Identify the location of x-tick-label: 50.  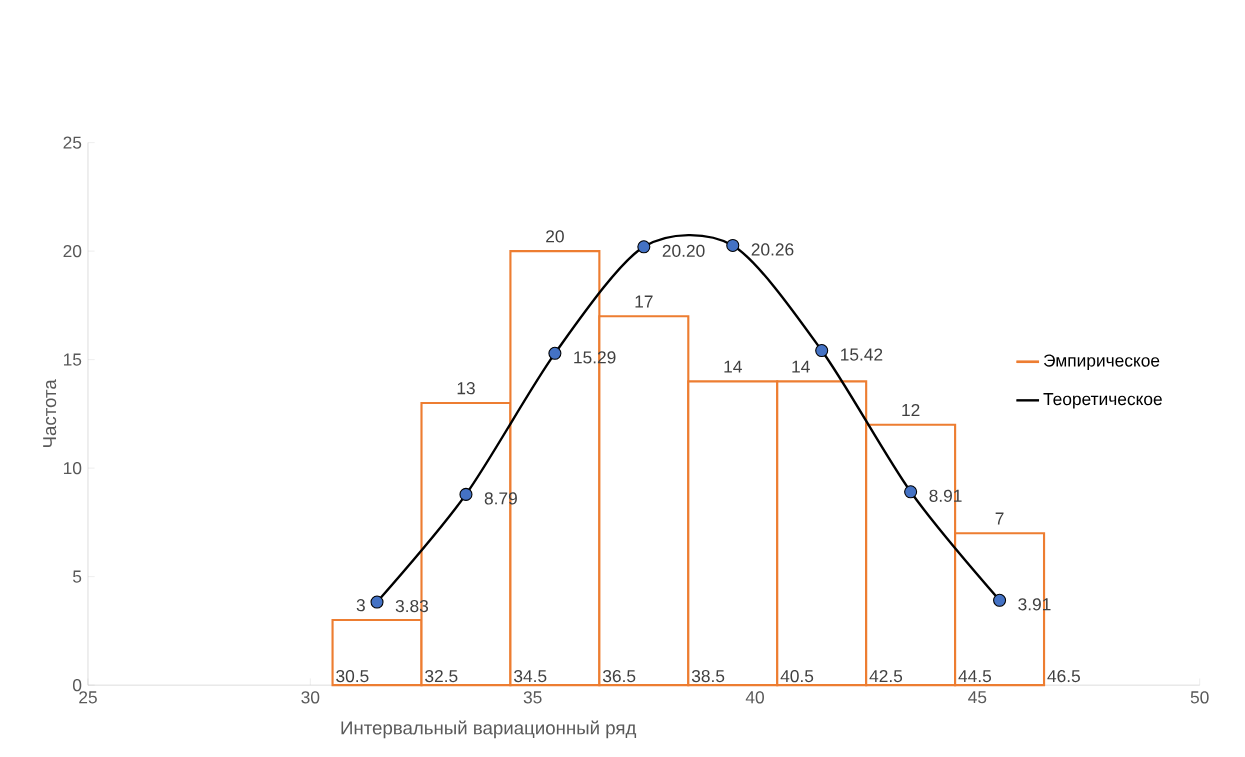
(1199, 697).